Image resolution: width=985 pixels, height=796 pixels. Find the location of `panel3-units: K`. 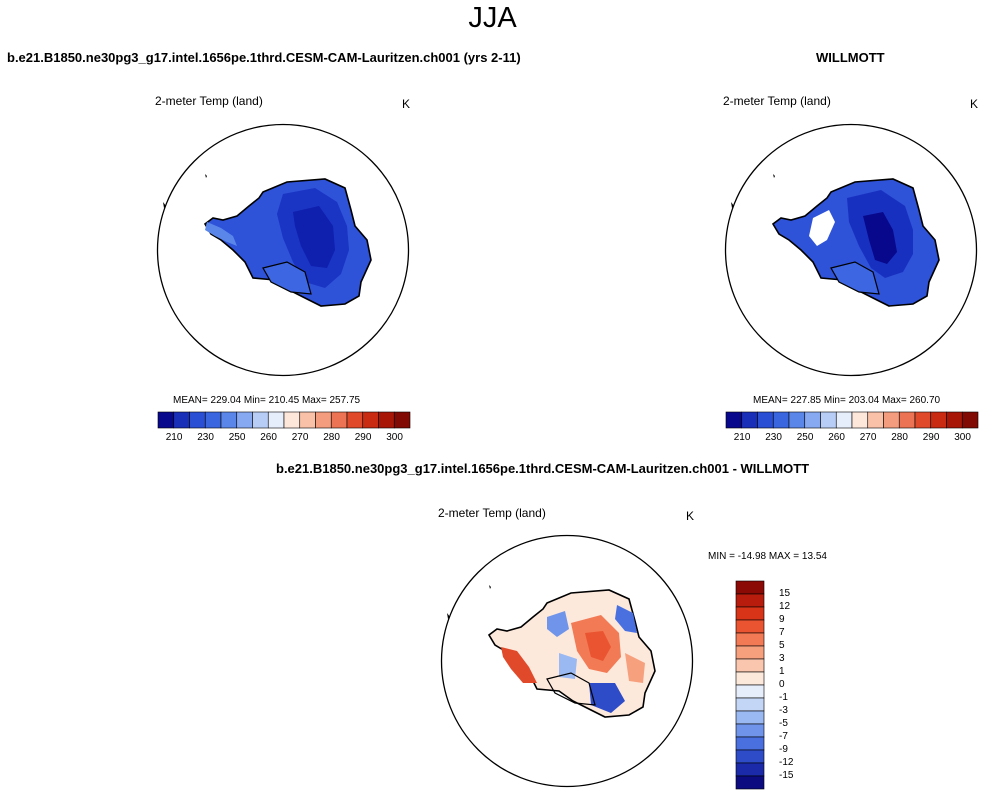

panel3-units: K is located at coordinates (690, 516).